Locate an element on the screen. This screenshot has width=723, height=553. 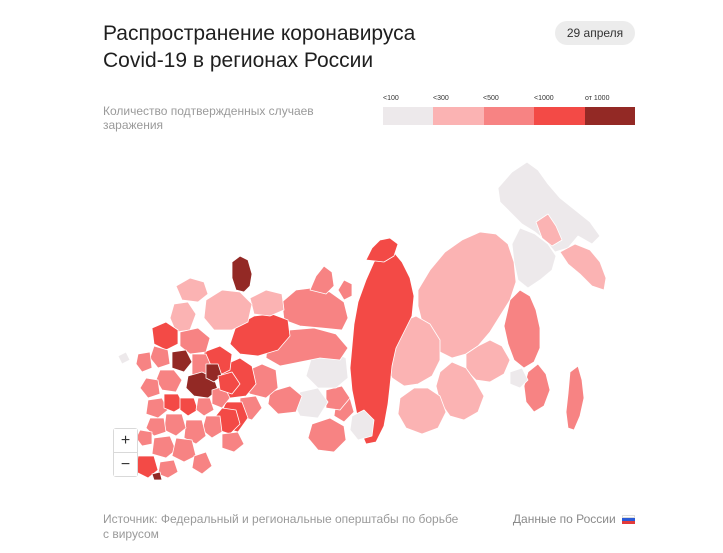
legend-label-lt500: <500 is located at coordinates (491, 98).